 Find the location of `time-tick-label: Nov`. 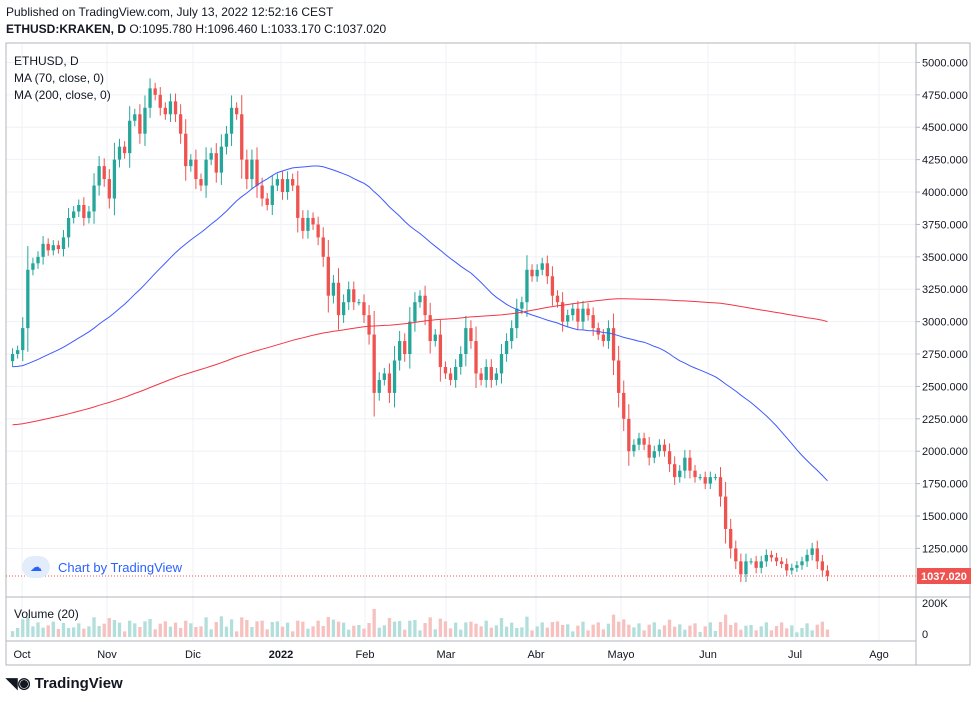

time-tick-label: Nov is located at coordinates (107, 655).